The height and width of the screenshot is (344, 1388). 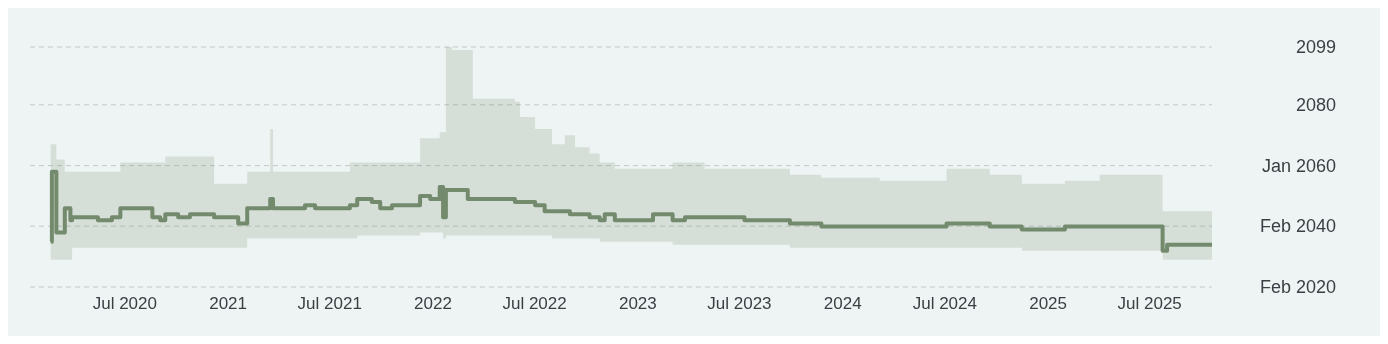 I want to click on x-tick-label: Jul 2020, so click(x=124, y=303).